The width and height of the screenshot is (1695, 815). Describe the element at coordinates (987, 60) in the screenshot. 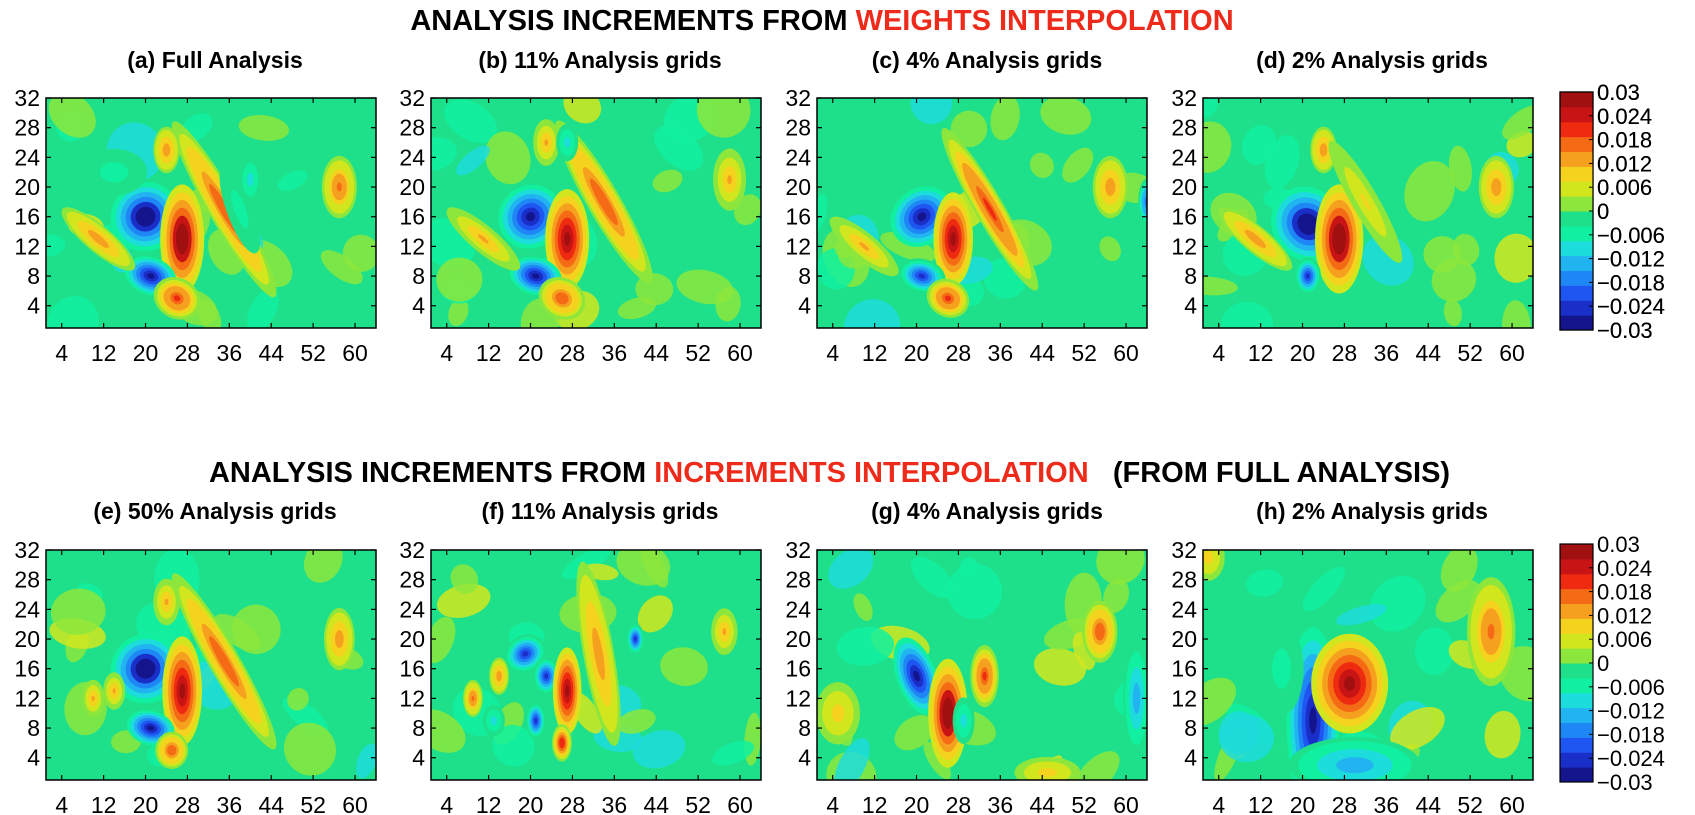

I see `panel-c-title: (c) 4% Analysis grids` at that location.